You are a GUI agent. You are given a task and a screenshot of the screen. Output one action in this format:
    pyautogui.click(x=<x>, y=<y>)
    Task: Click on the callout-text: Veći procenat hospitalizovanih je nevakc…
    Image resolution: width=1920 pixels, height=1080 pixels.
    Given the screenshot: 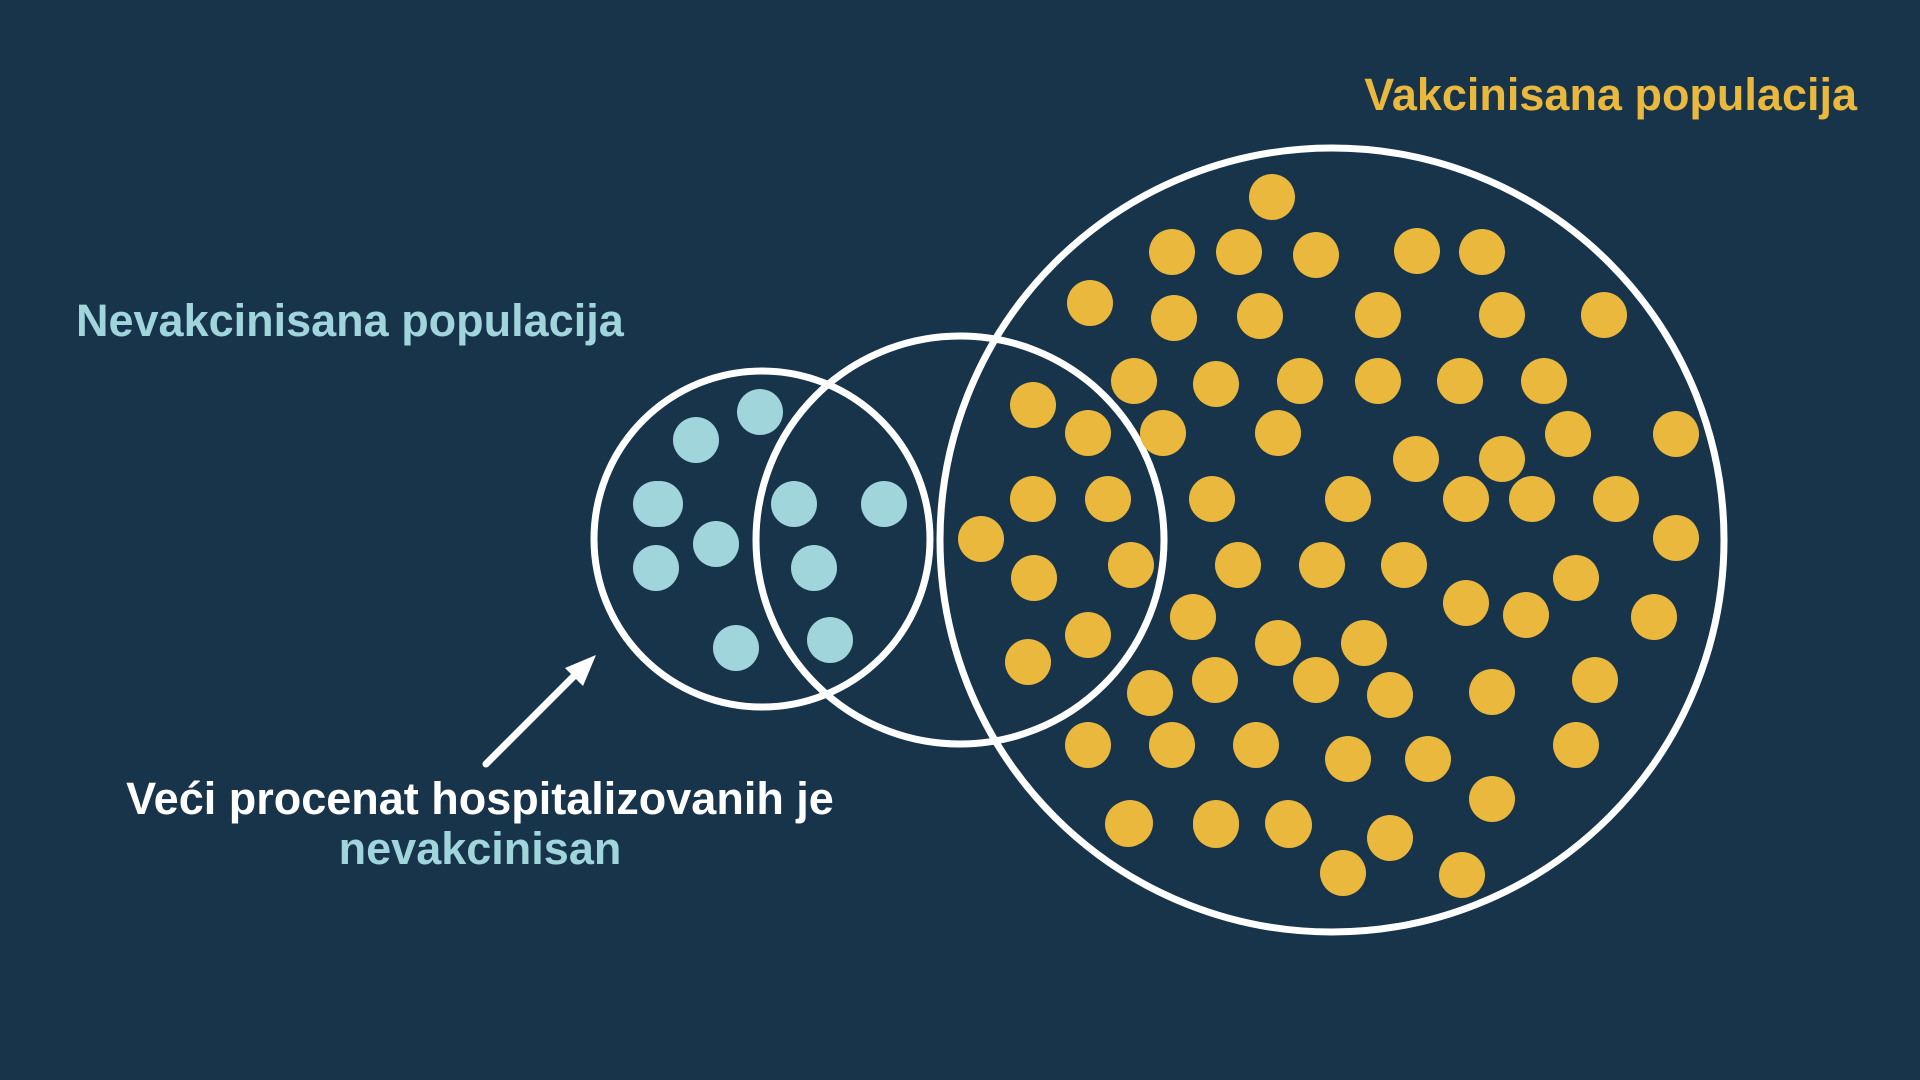 What is the action you would take?
    pyautogui.click(x=480, y=823)
    